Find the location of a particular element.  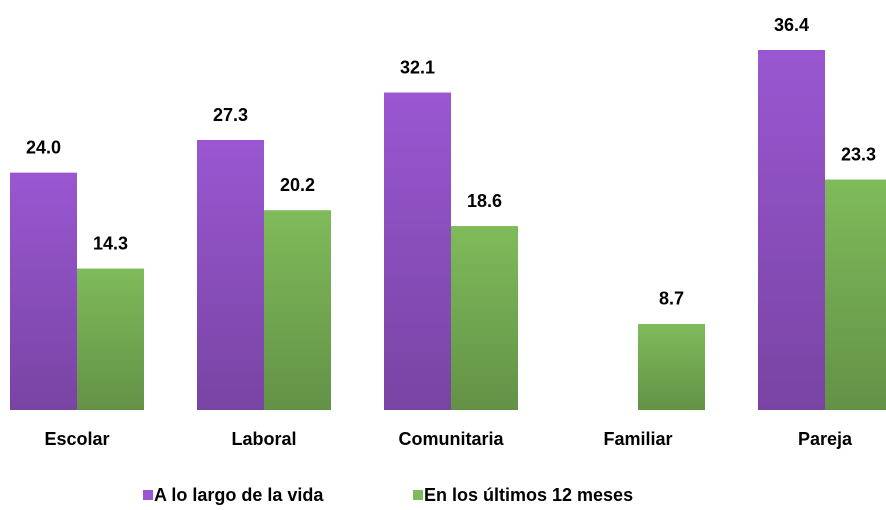

legend-label: En los últimos 12 meses is located at coordinates (528, 495).